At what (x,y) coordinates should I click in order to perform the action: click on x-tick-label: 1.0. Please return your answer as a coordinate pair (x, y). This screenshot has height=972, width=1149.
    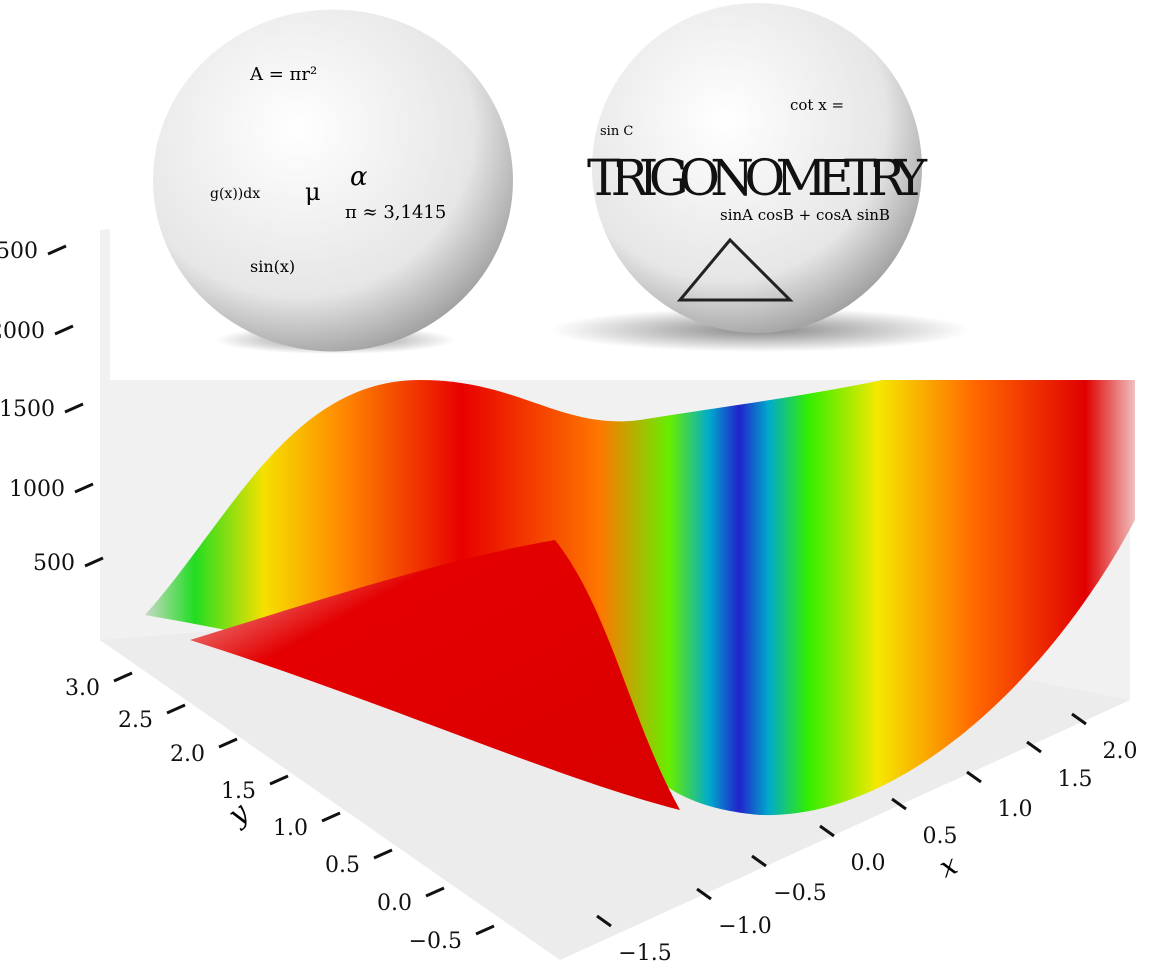
    Looking at the image, I should click on (1015, 809).